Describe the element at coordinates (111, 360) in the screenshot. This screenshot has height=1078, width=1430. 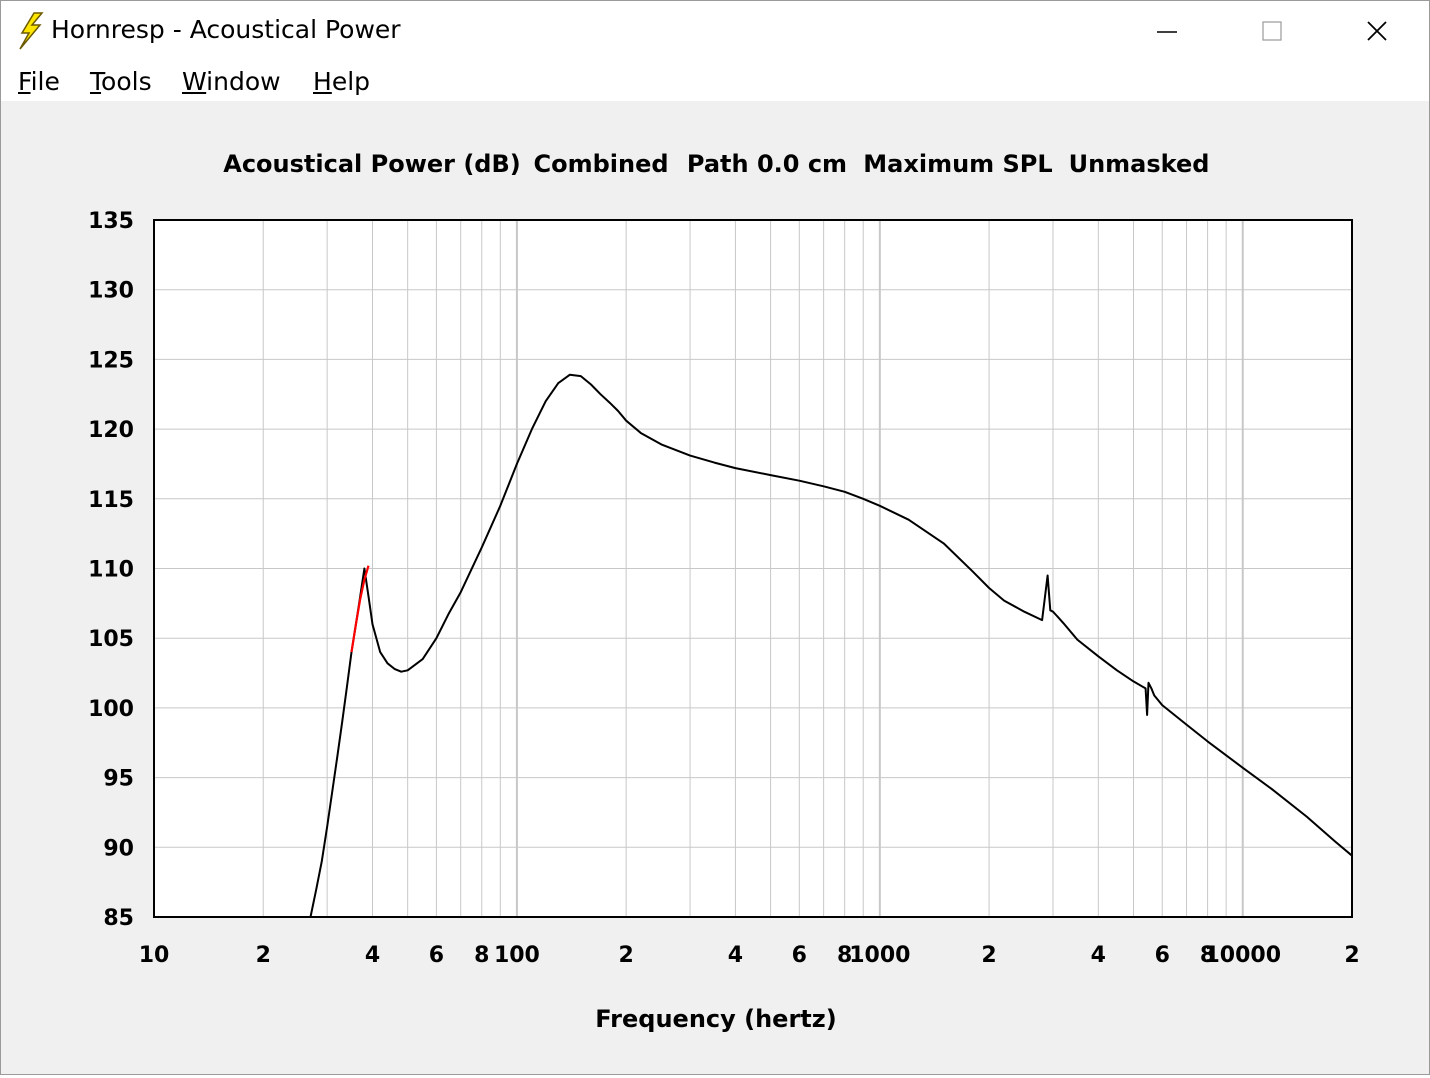
I see `y-tick-label: 125` at that location.